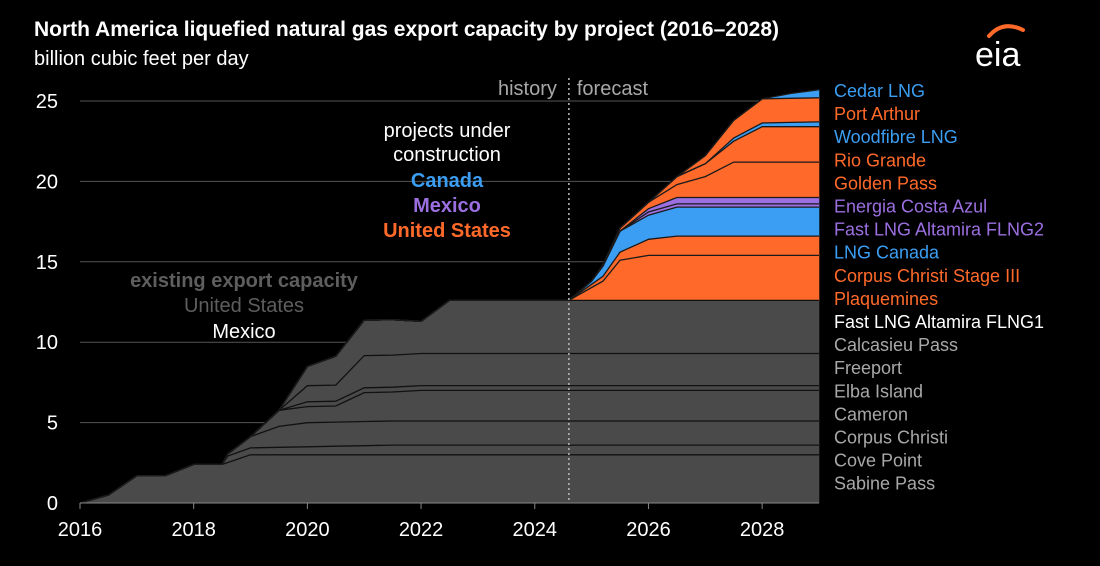 The height and width of the screenshot is (566, 1100). I want to click on x-tick-label: 2028, so click(762, 530).